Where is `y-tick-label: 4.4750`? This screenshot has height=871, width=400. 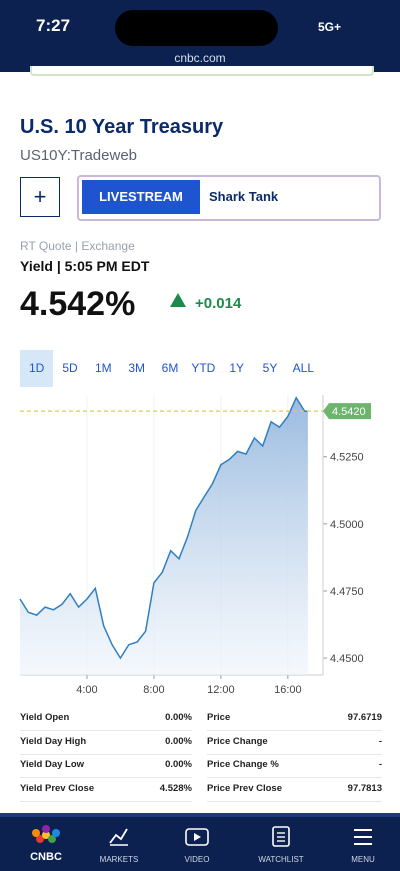 y-tick-label: 4.4750 is located at coordinates (347, 592).